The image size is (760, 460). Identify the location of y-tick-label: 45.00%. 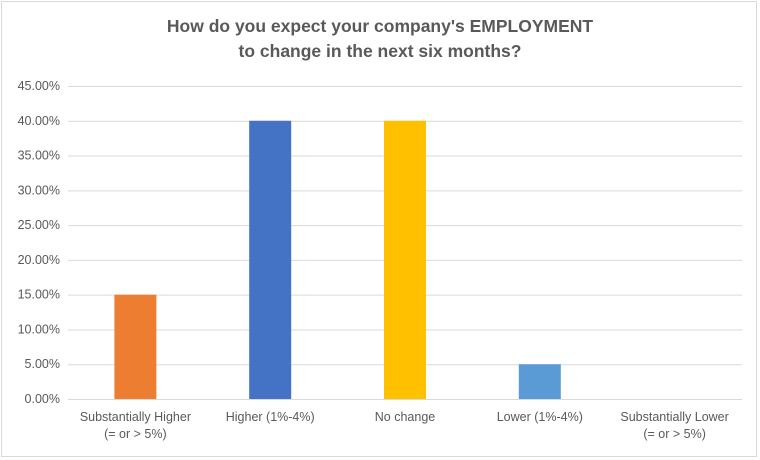
(39, 86).